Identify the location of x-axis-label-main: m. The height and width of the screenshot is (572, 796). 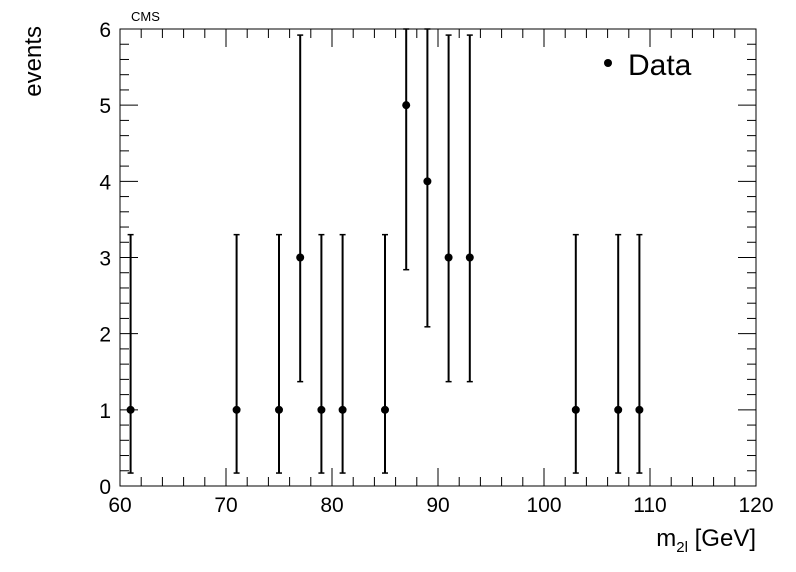
(666, 538).